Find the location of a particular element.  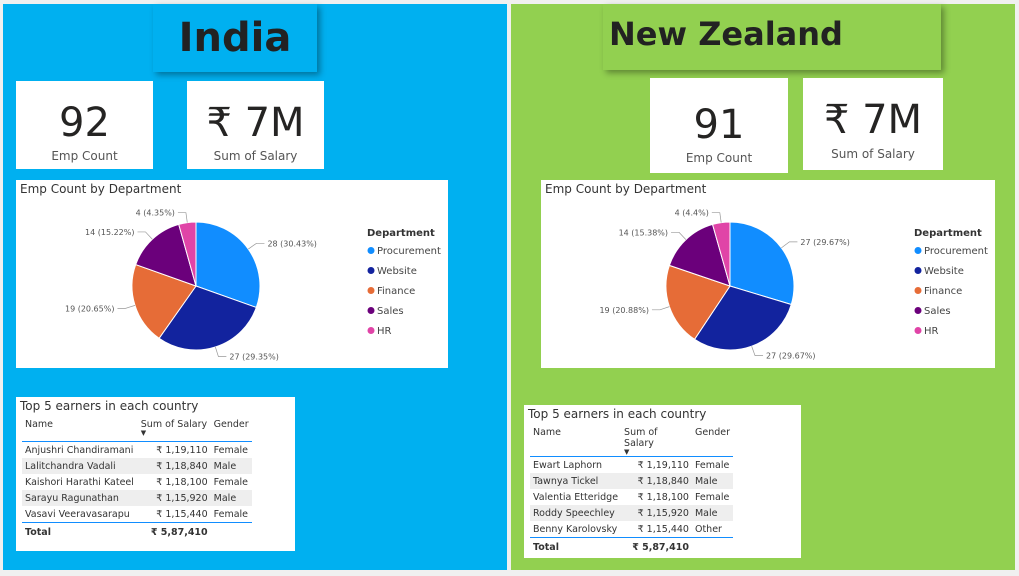

india-title: India is located at coordinates (235, 38).